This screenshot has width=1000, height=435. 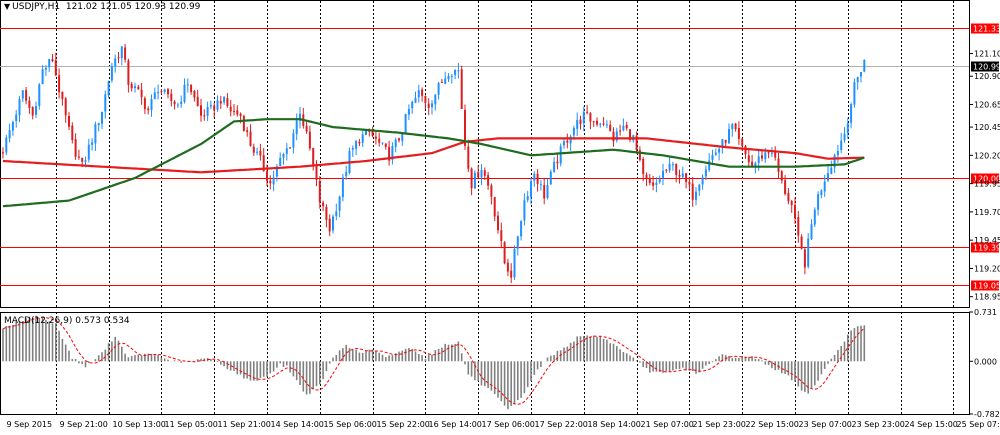 What do you see at coordinates (985, 361) in the screenshot?
I see `macd-y-tick-label: 0.000` at bounding box center [985, 361].